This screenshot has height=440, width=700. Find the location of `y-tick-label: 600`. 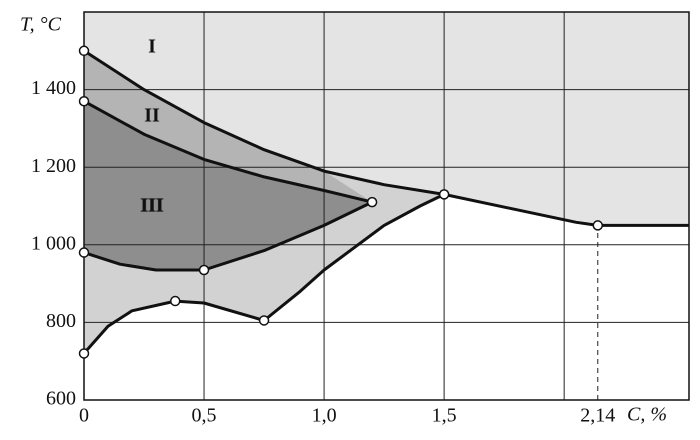

y-tick-label: 600 is located at coordinates (61, 399).